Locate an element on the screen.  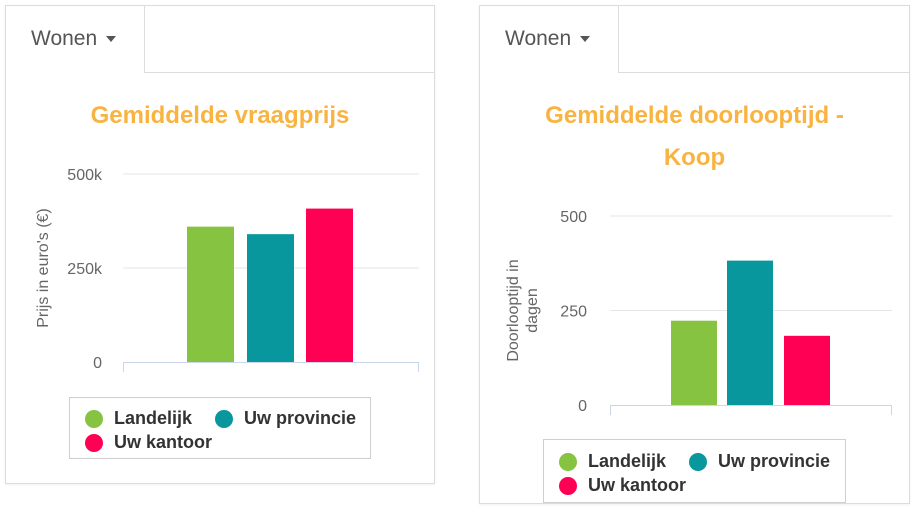
chart-title-line: Gemiddelde doorlooptijd - is located at coordinates (694, 115).